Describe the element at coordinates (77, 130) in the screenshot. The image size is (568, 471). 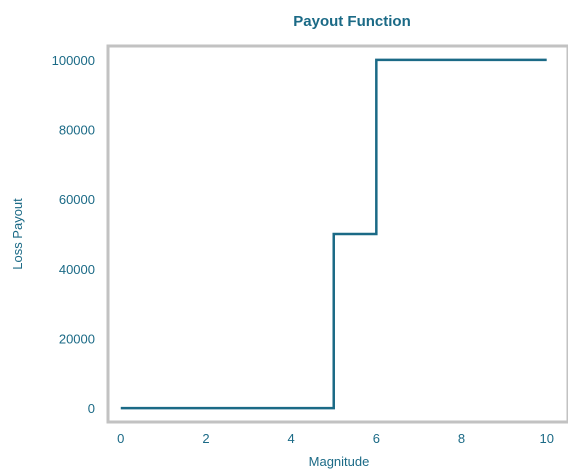
I see `y-tick-label: 80000` at that location.